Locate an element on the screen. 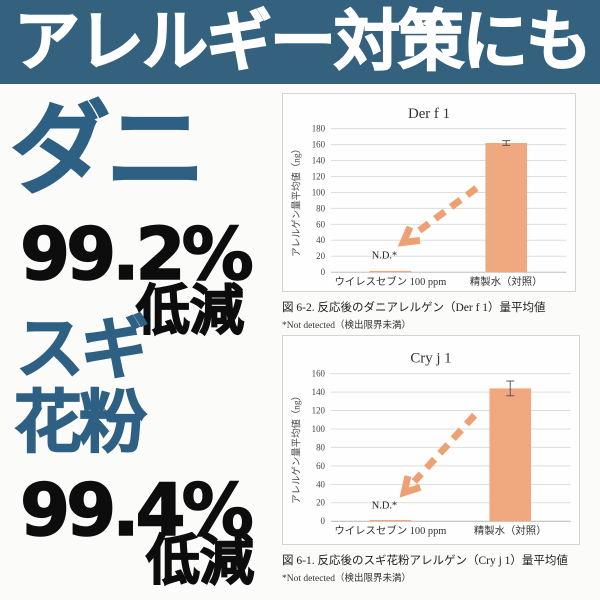 Image resolution: width=600 pixels, height=600 pixels. derf1-caption: 図 6-2. 反応後のダニアレルゲン（Der f 1）量平均値 is located at coordinates (414, 308).